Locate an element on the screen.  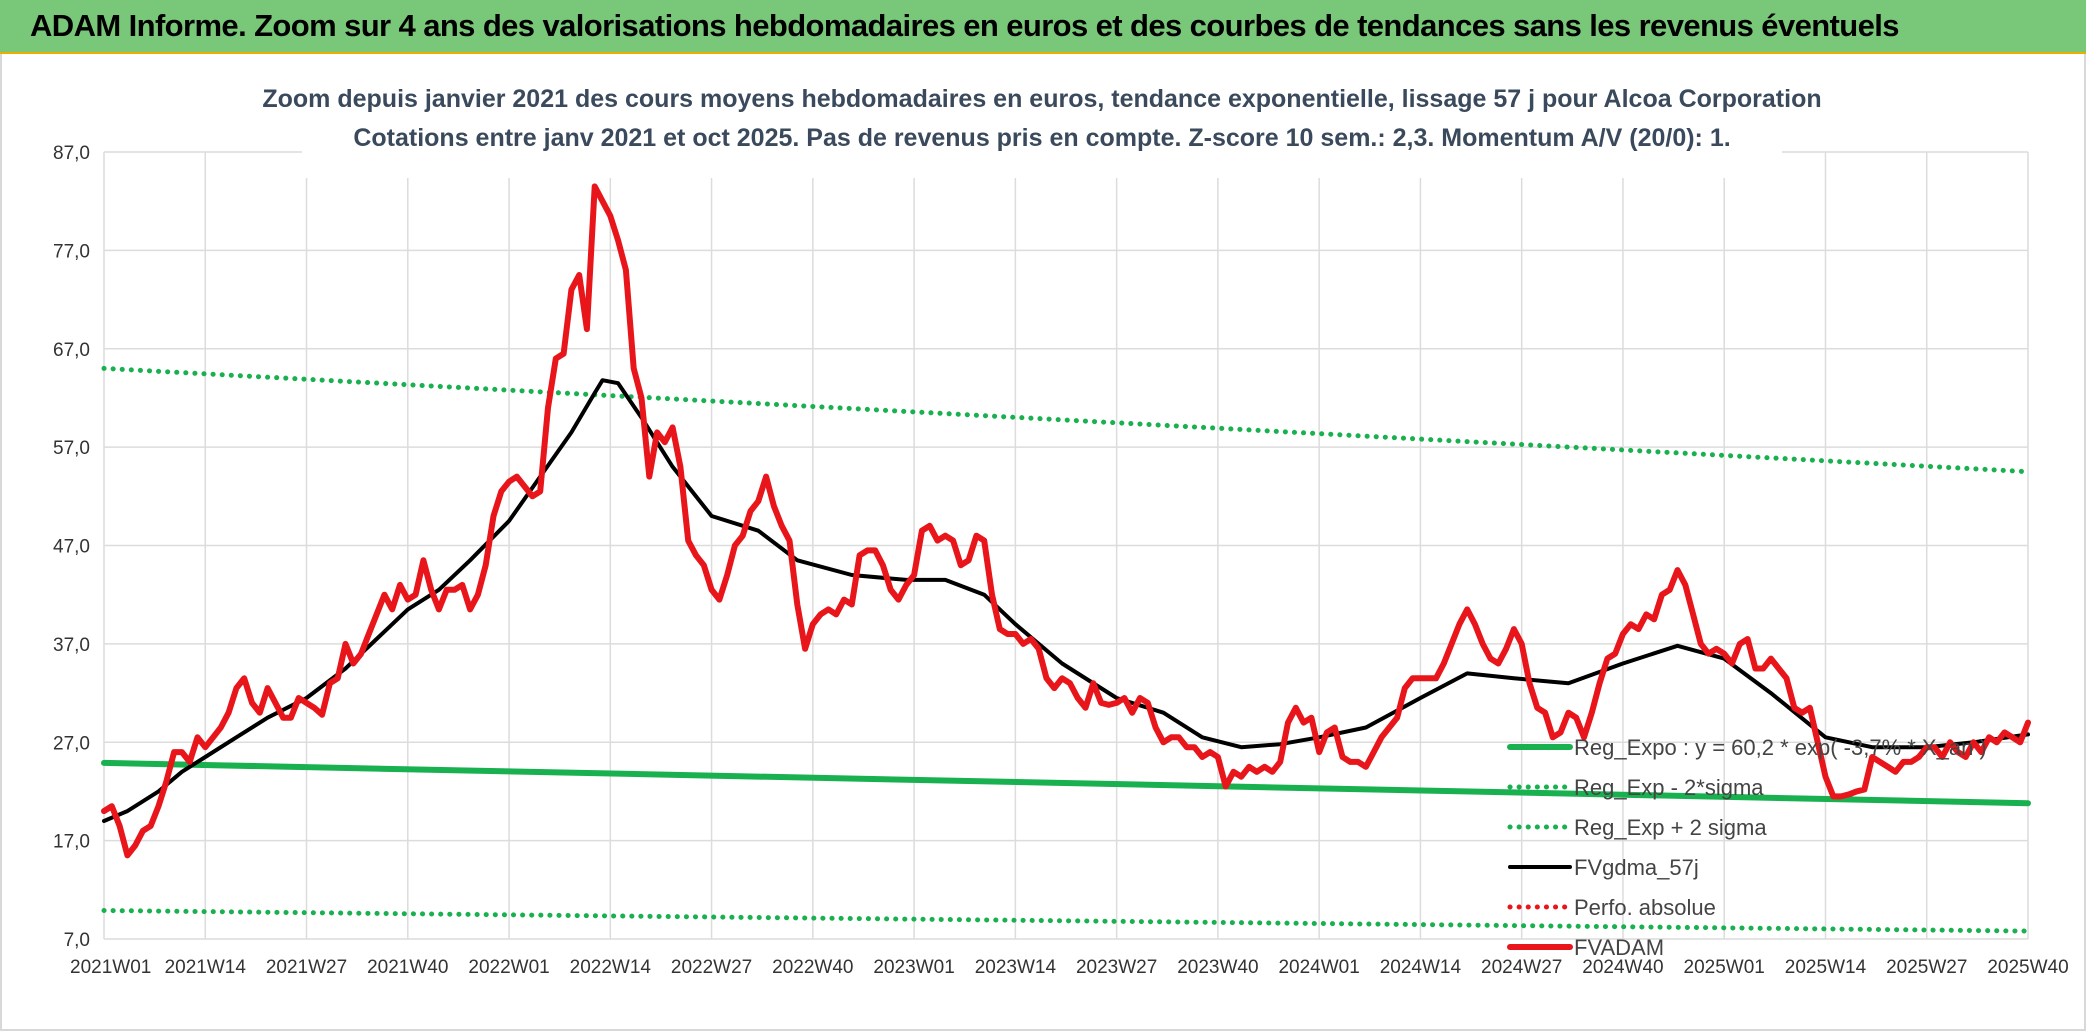
y-tick-label: 87,0 is located at coordinates (71, 153).